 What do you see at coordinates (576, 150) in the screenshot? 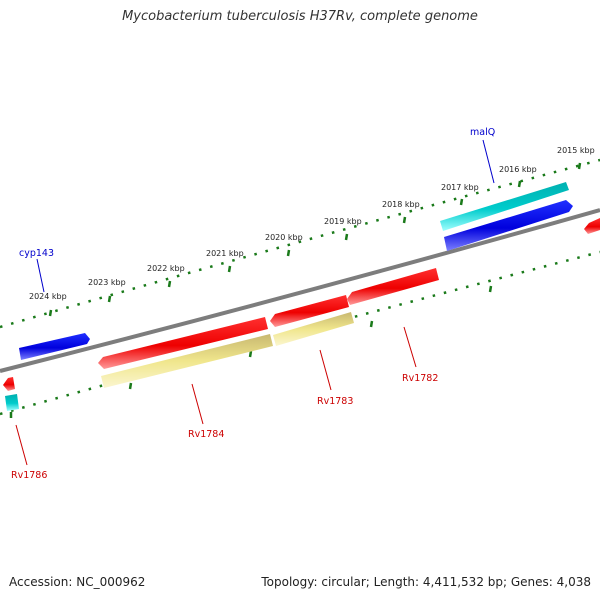
I see `kbp-label: 2015 kbp` at bounding box center [576, 150].